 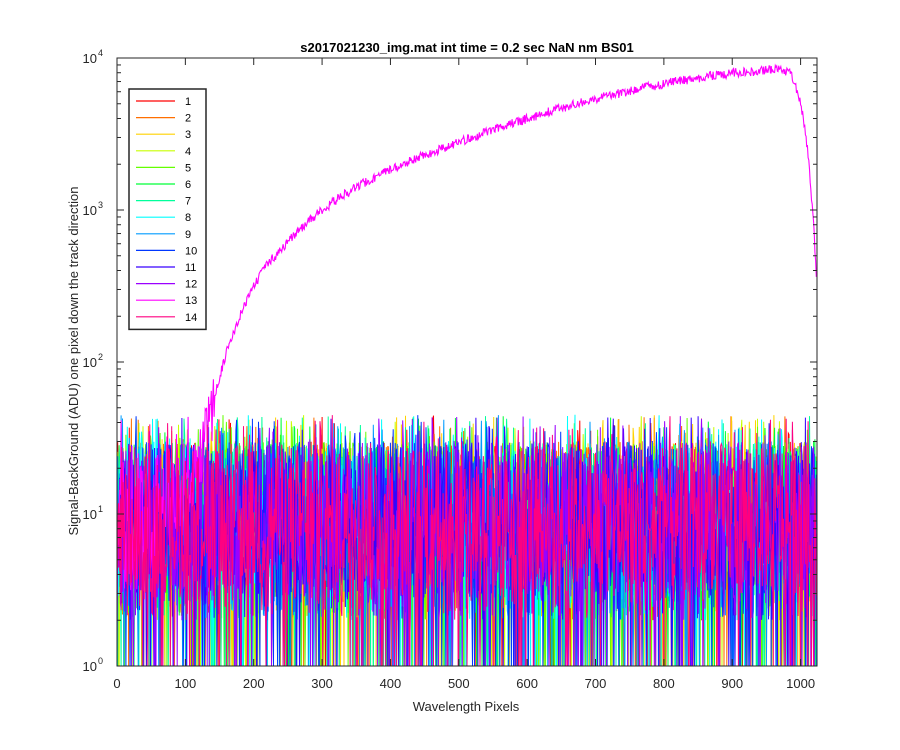 I want to click on x-tick-label: 500, so click(x=459, y=683).